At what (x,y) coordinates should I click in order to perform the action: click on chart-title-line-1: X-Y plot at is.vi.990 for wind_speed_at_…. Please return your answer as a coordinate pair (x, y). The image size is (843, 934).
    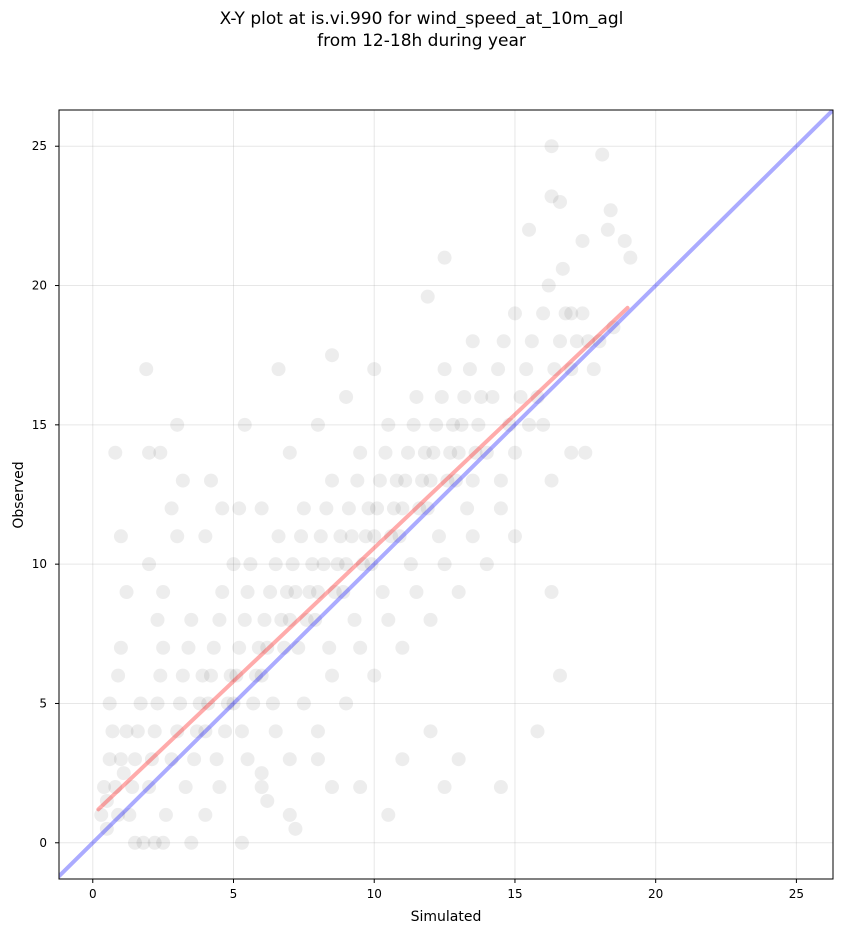
    Looking at the image, I should click on (421, 19).